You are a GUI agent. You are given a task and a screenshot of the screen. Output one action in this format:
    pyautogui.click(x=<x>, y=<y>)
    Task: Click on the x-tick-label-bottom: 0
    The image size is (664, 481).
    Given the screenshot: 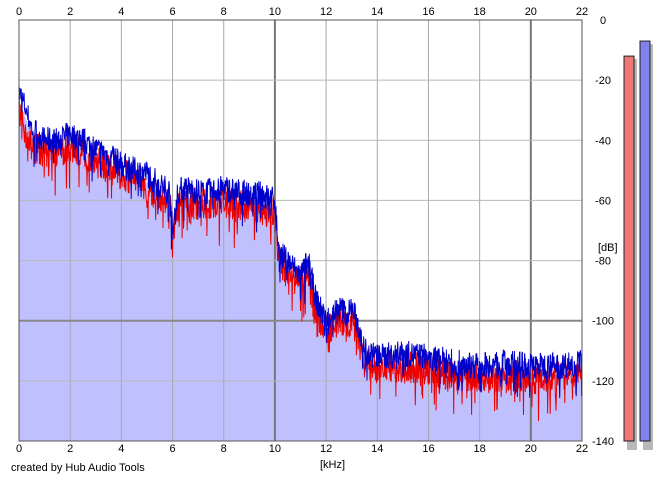 What is the action you would take?
    pyautogui.click(x=19, y=449)
    